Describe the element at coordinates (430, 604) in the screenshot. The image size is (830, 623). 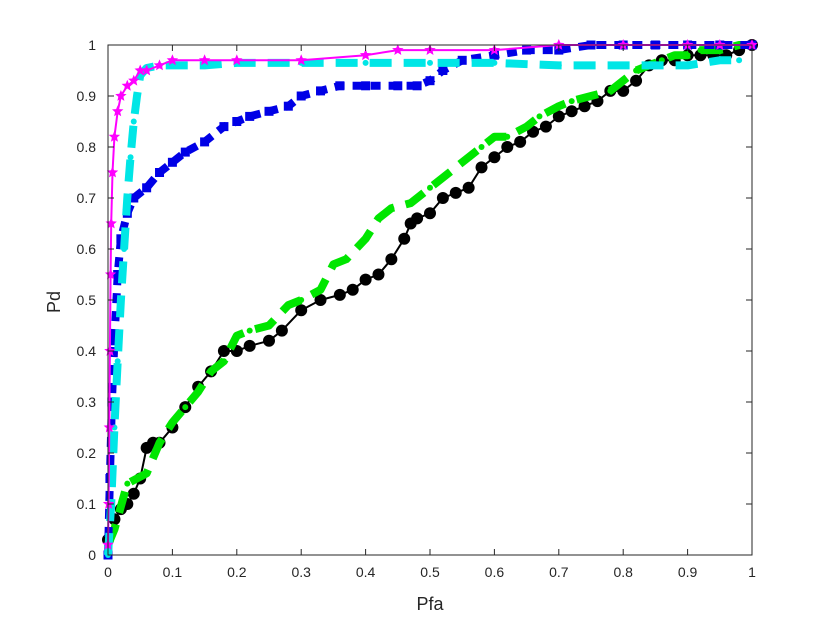
I see `x-axis-label: Pfa` at that location.